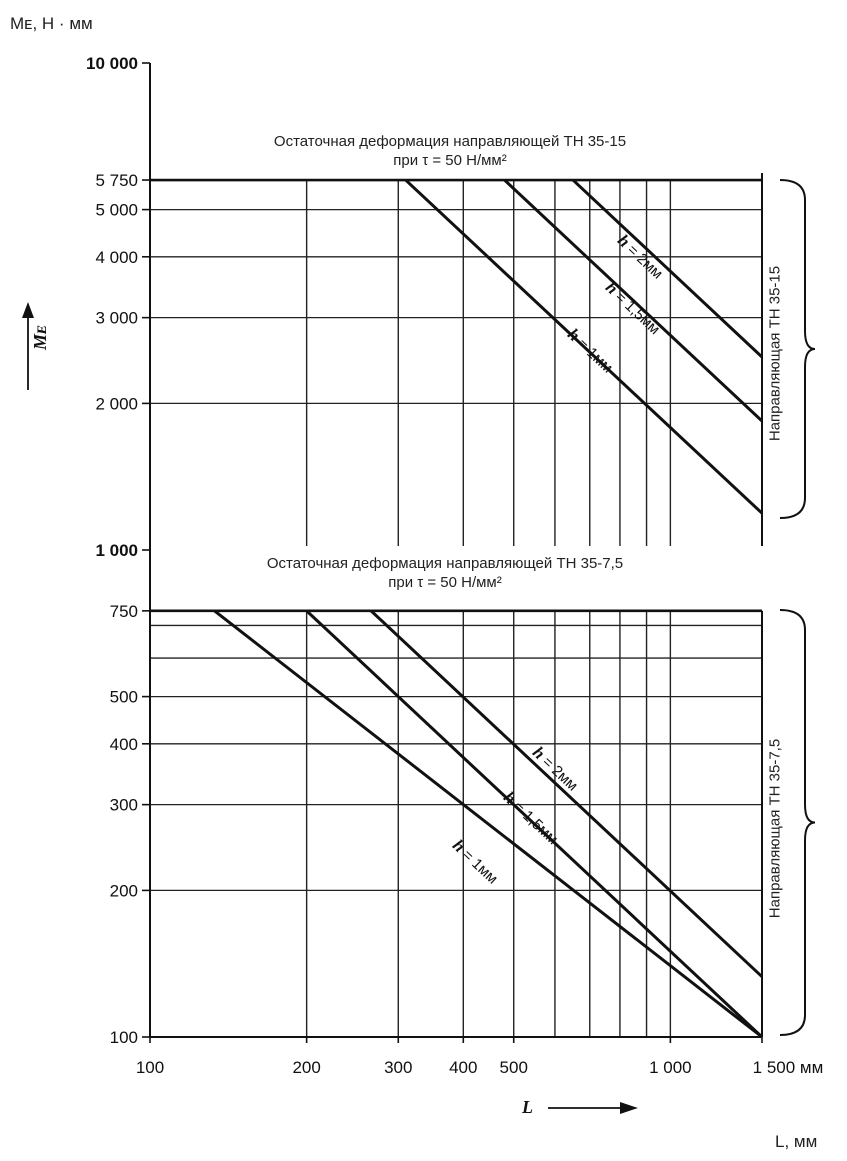 This screenshot has height=1161, width=847. Describe the element at coordinates (150, 1067) in the screenshot. I see `x-tick-label: 100` at that location.